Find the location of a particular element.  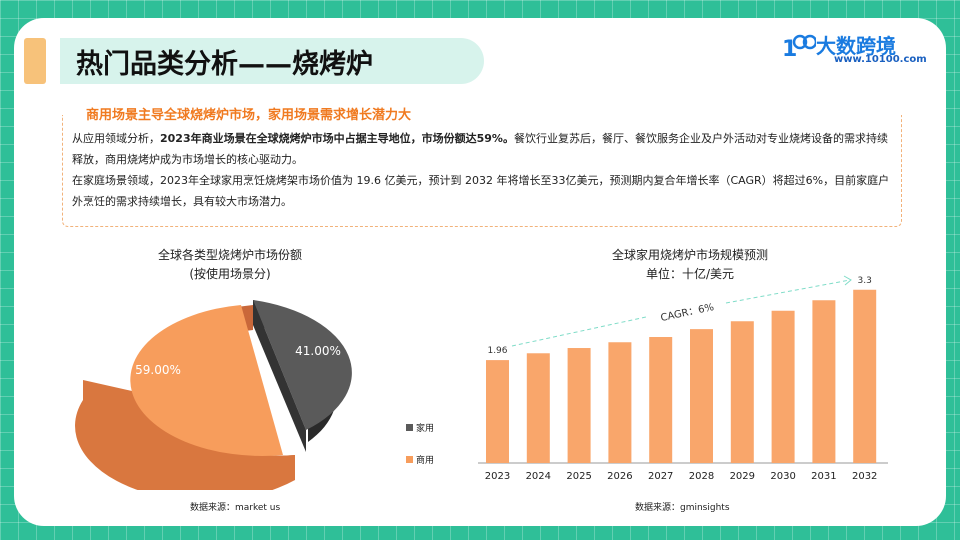

bar-2028 is located at coordinates (701, 396).